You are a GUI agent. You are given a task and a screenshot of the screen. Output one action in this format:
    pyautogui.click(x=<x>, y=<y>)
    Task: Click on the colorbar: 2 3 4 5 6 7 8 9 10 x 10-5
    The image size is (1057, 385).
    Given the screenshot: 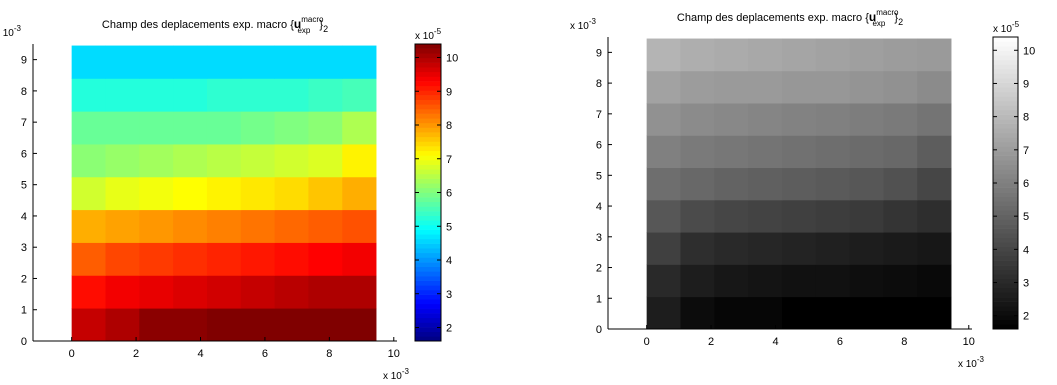 What is the action you would take?
    pyautogui.click(x=436, y=184)
    